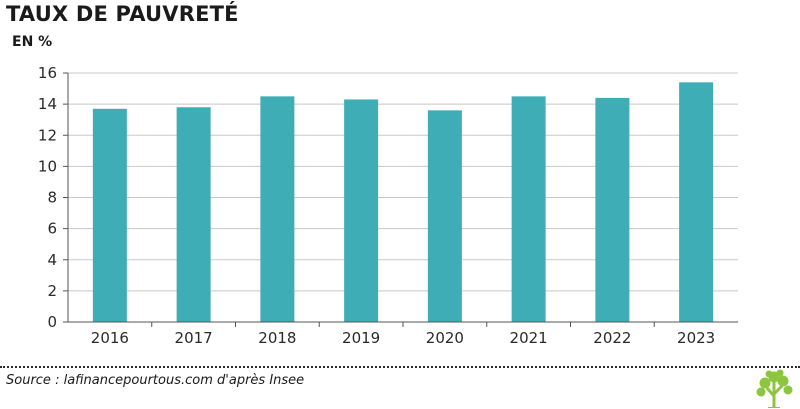 The height and width of the screenshot is (409, 800). I want to click on unit-label: EN %, so click(32, 42).